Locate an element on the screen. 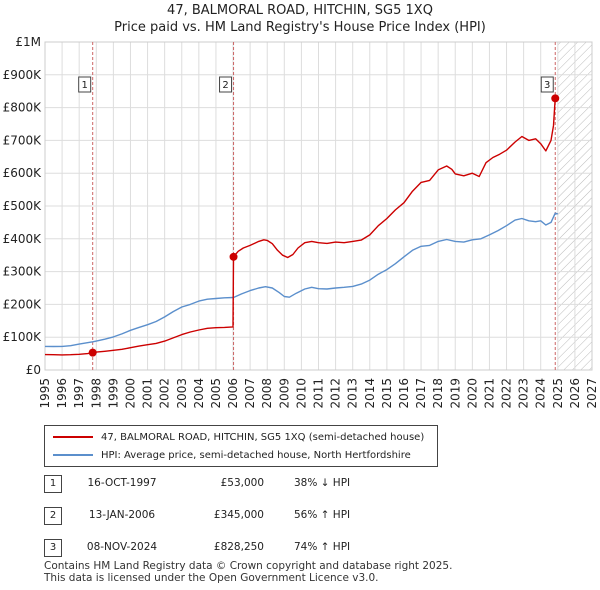  x-tick-label: 2024 is located at coordinates (541, 393).